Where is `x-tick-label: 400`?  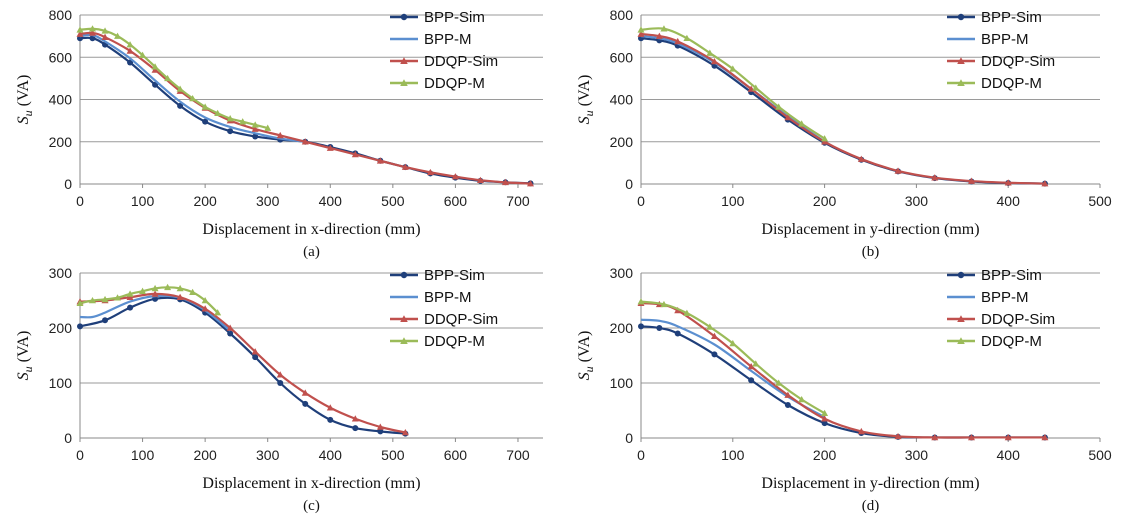 x-tick-label: 400 is located at coordinates (1009, 201).